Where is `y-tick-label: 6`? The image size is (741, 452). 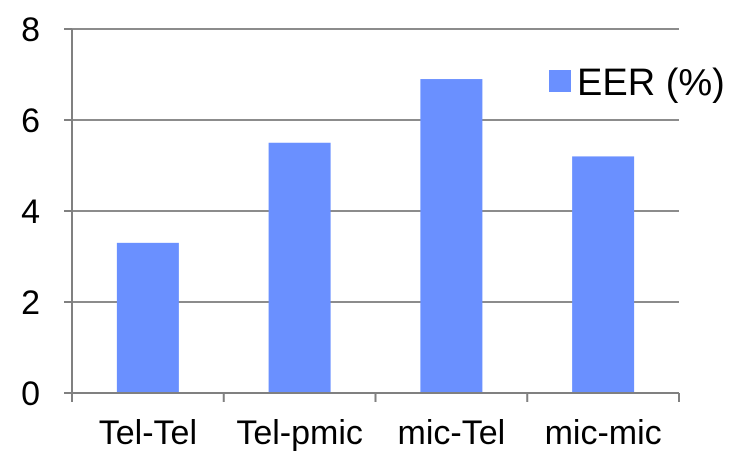 y-tick-label: 6 is located at coordinates (30, 121).